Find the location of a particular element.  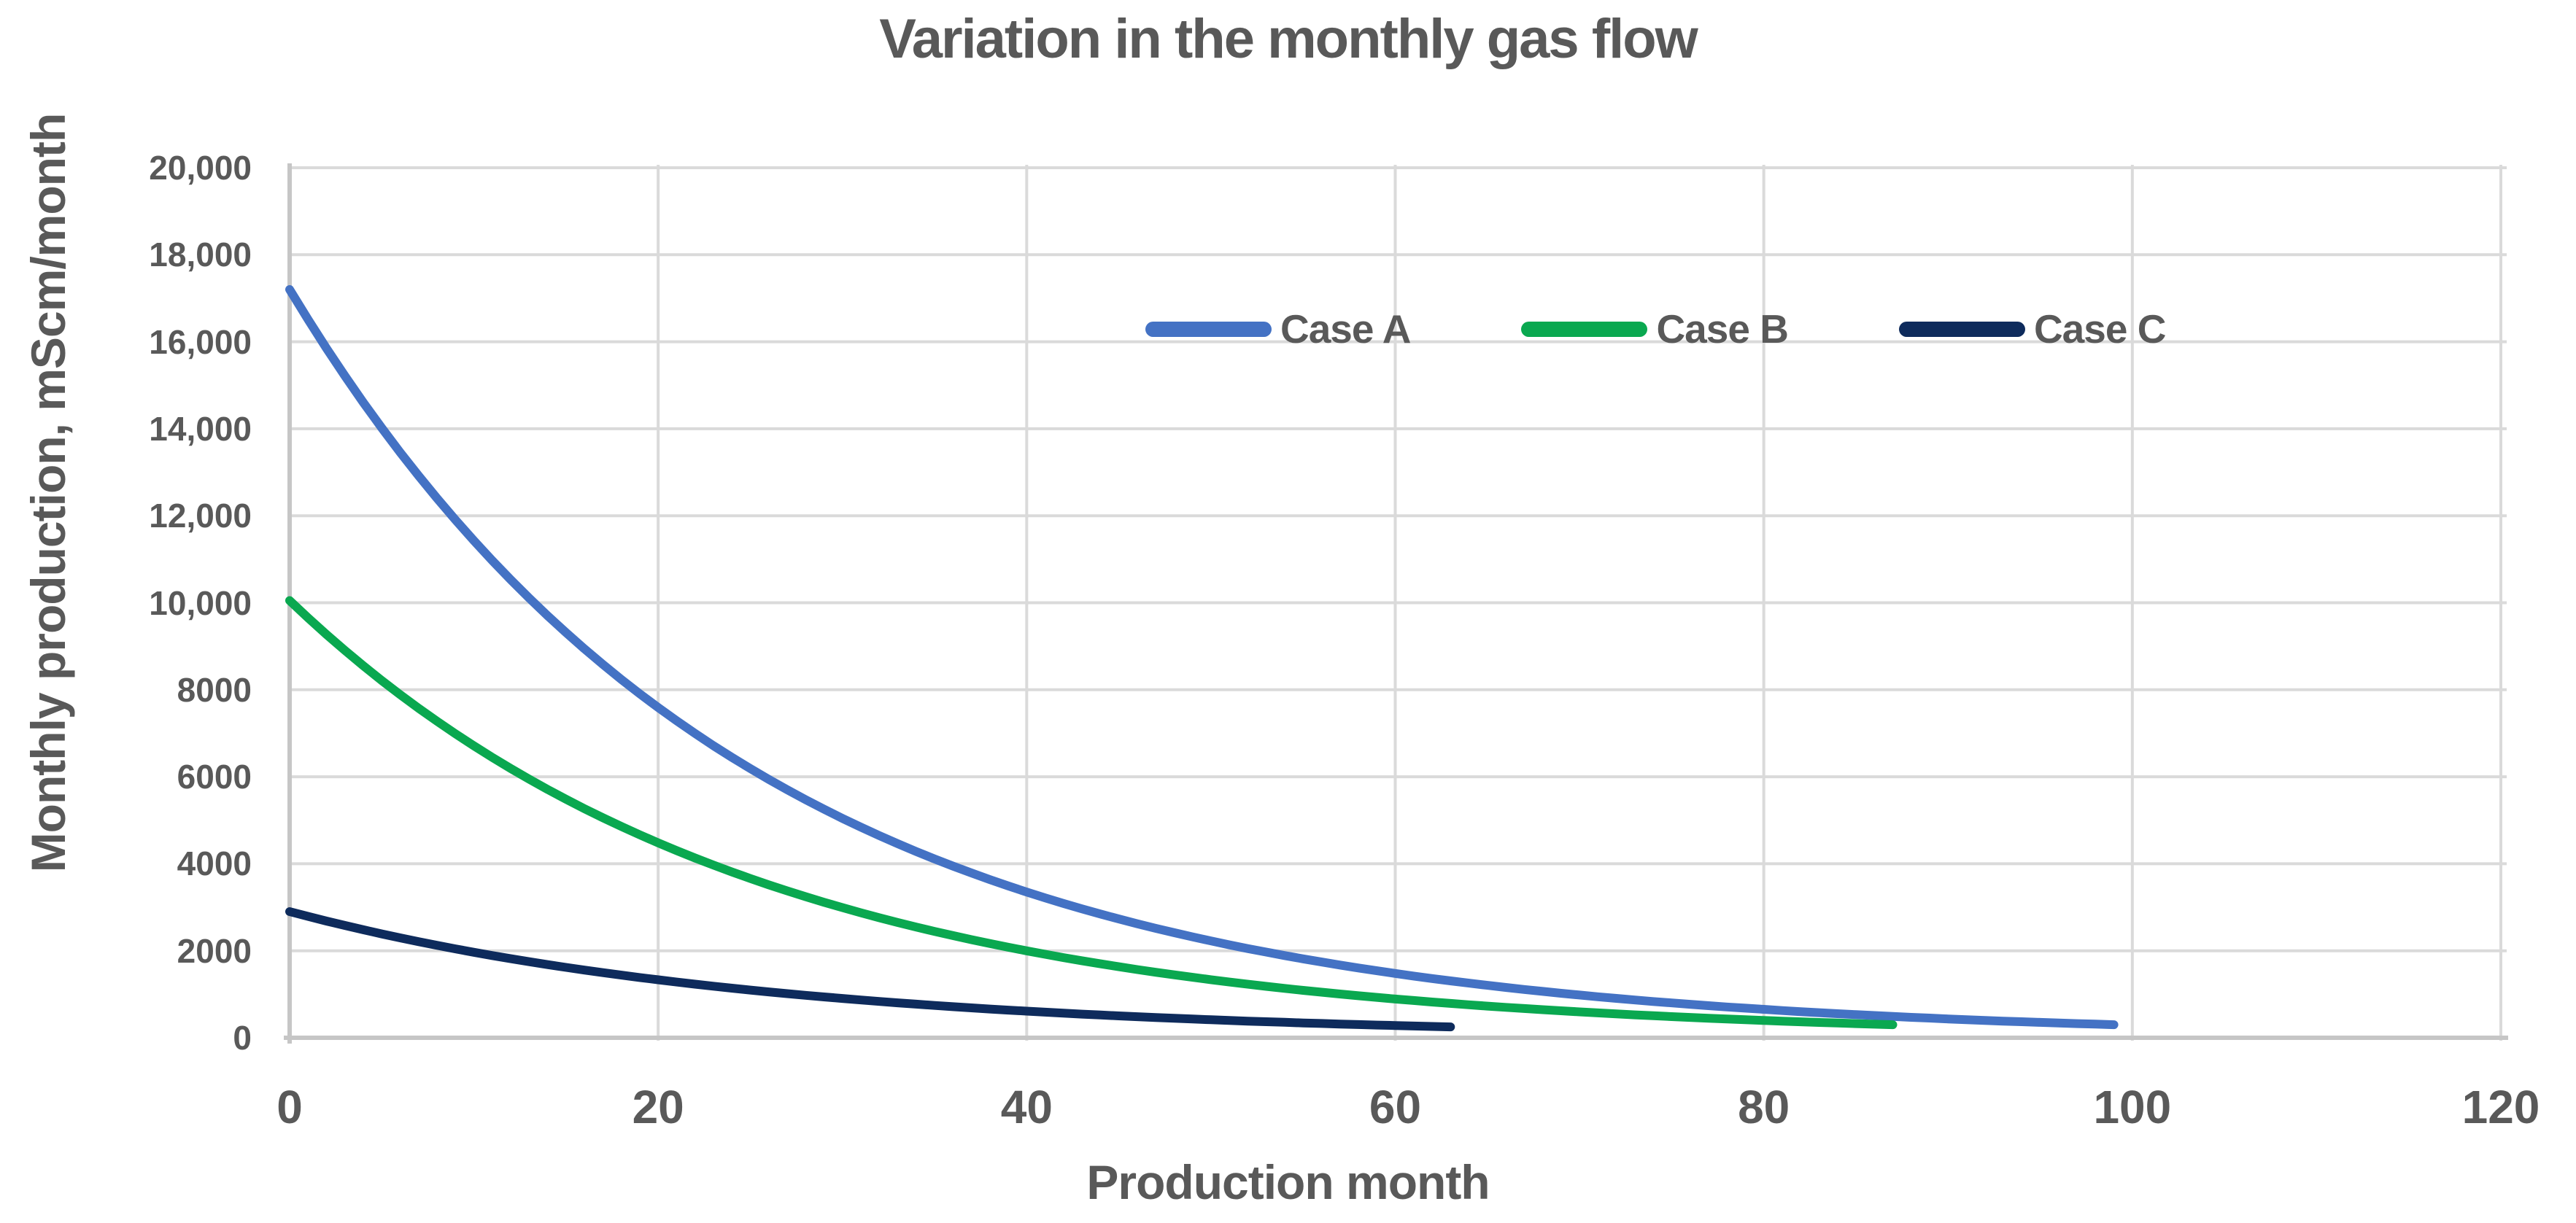

legend-label: Case B is located at coordinates (1722, 329).